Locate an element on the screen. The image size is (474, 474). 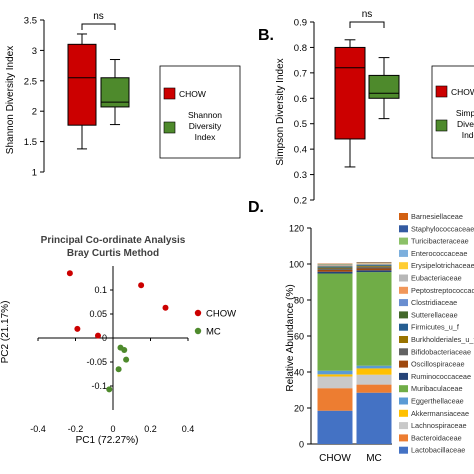
c-x-tick-label: -0.4 is located at coordinates (38, 429).